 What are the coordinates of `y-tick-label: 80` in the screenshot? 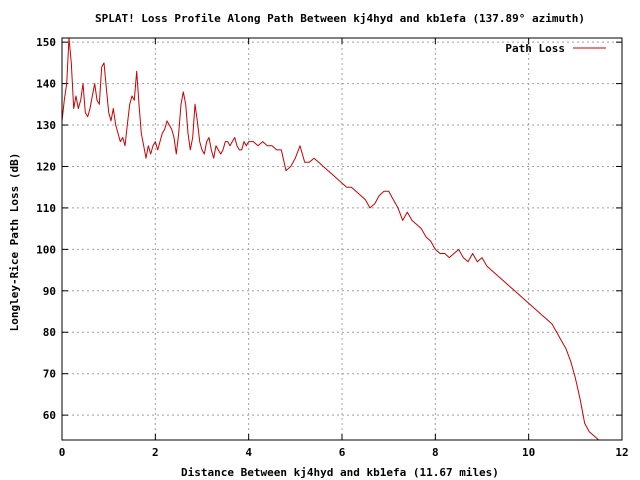 It's located at (49, 332).